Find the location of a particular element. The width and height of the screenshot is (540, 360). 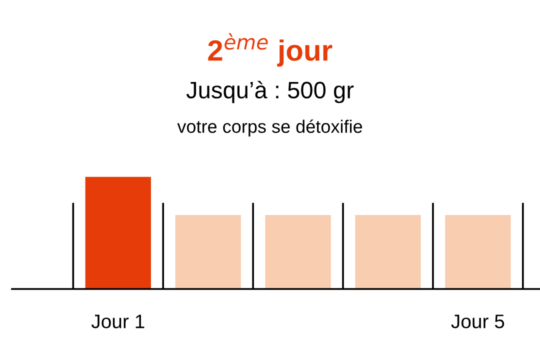

x-tick-label: Jour 1 is located at coordinates (117, 321).